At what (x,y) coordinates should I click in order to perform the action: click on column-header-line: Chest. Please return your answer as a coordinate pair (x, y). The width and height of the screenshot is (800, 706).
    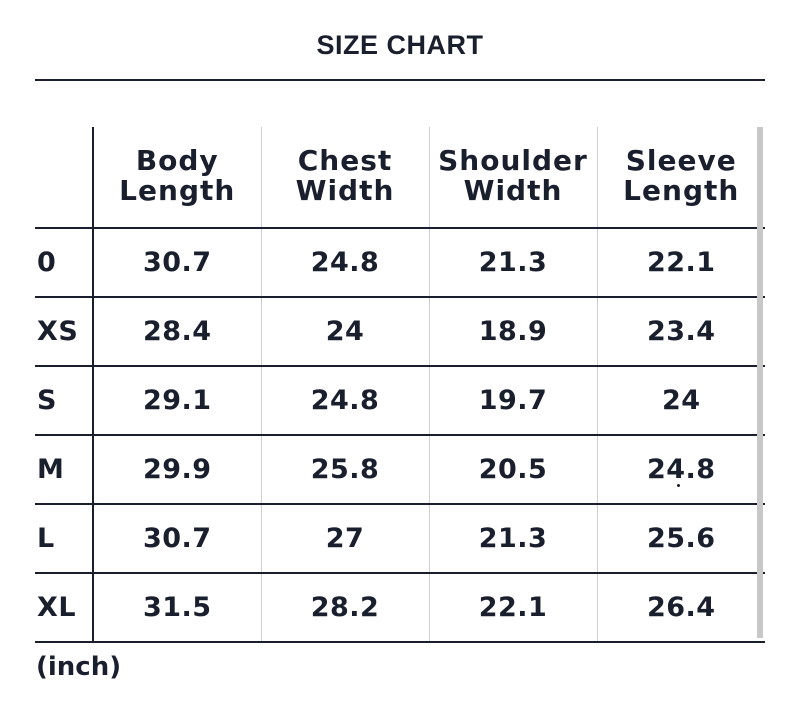
    Looking at the image, I should click on (345, 160).